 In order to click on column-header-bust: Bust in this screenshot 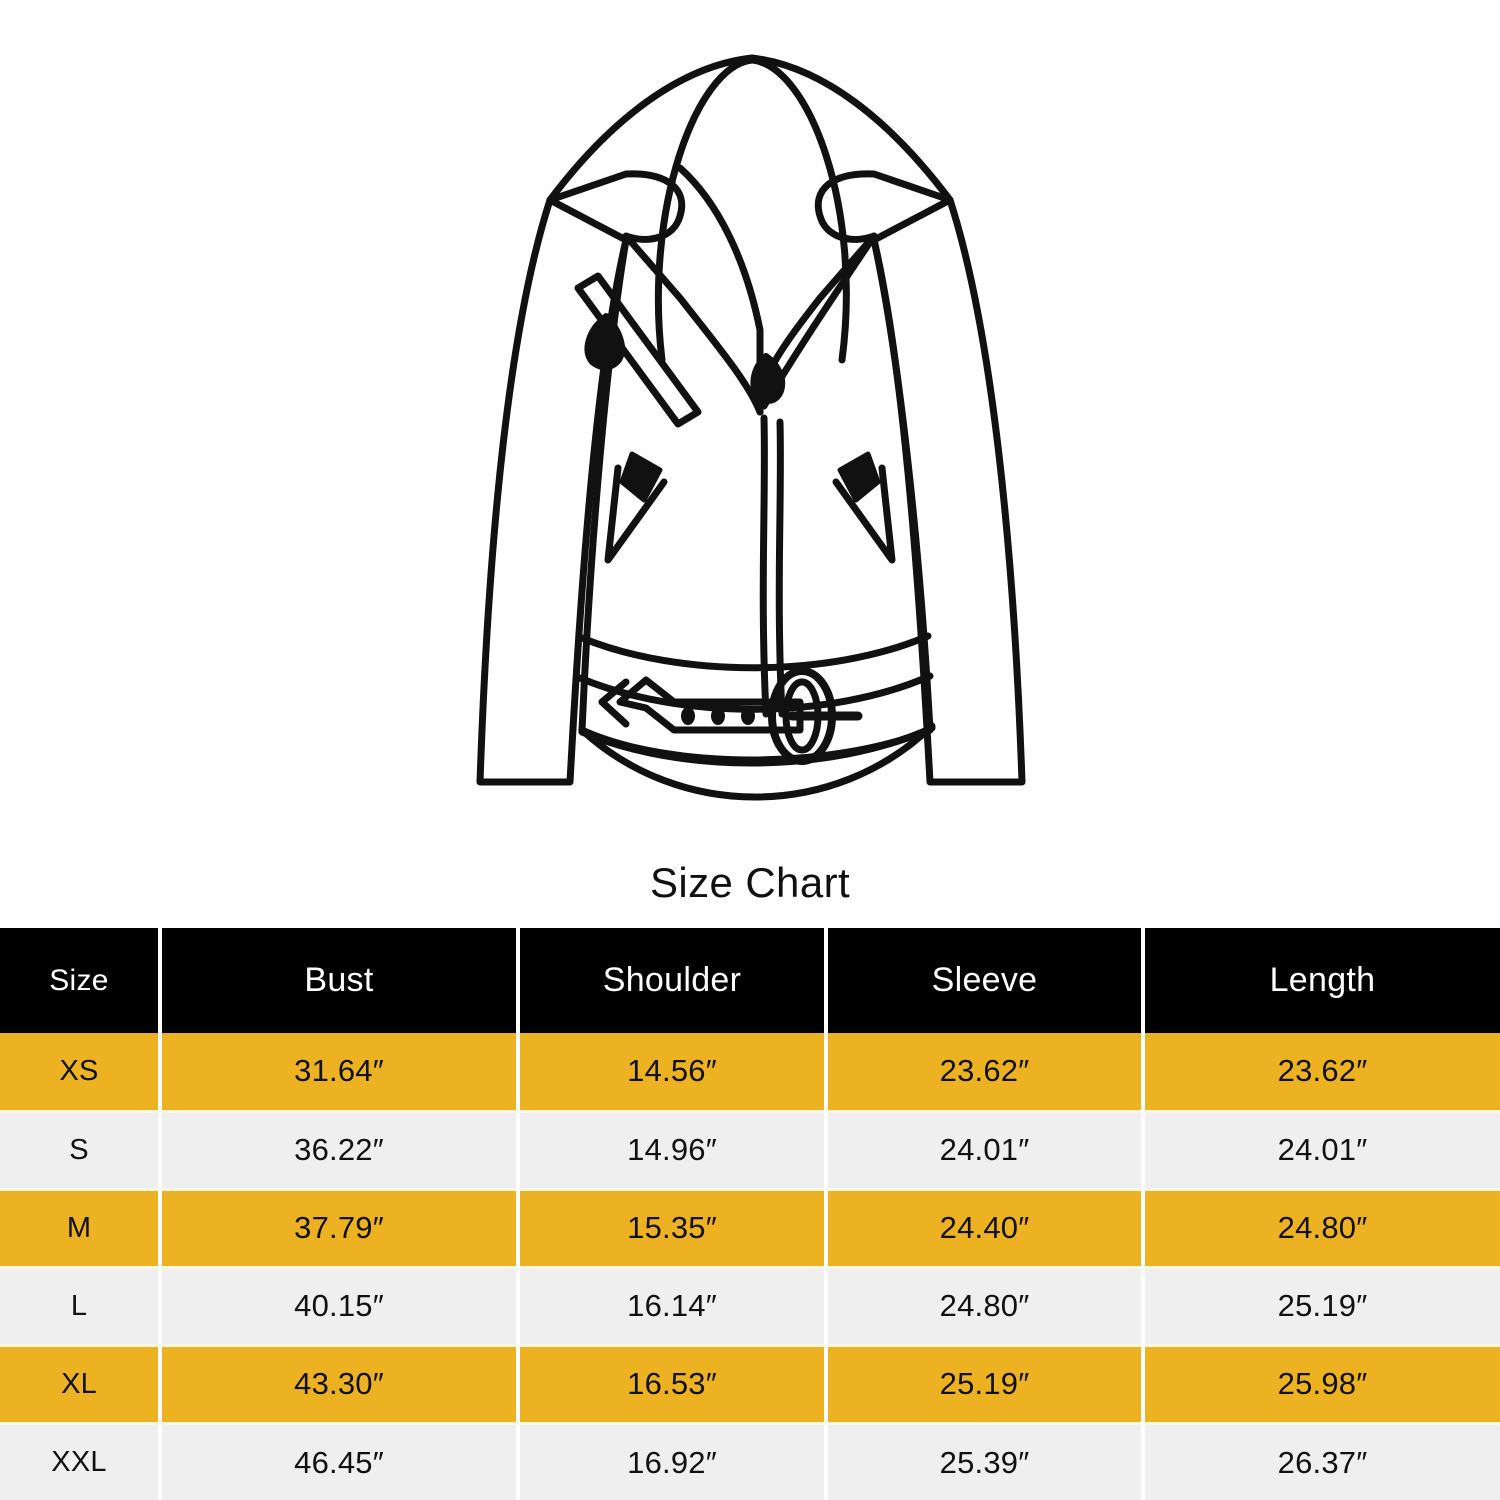, I will do `click(338, 980)`.